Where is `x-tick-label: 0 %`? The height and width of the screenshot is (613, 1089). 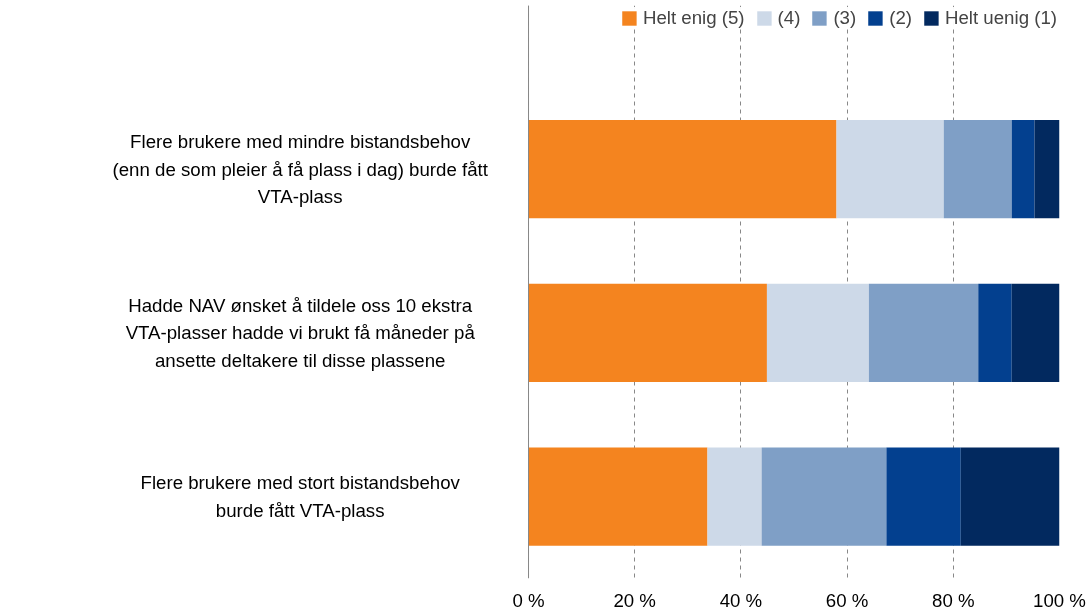 x-tick-label: 0 % is located at coordinates (528, 600).